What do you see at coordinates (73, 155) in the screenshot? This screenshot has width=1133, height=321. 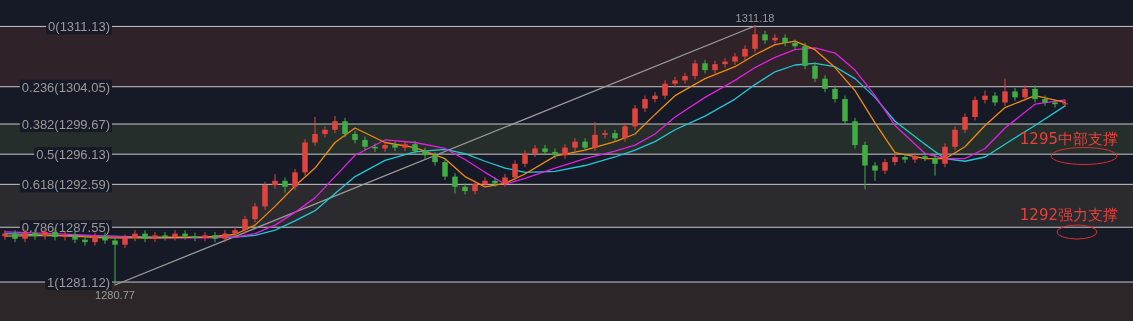 I see `ref-line-label: 0.5(1296.13)` at bounding box center [73, 155].